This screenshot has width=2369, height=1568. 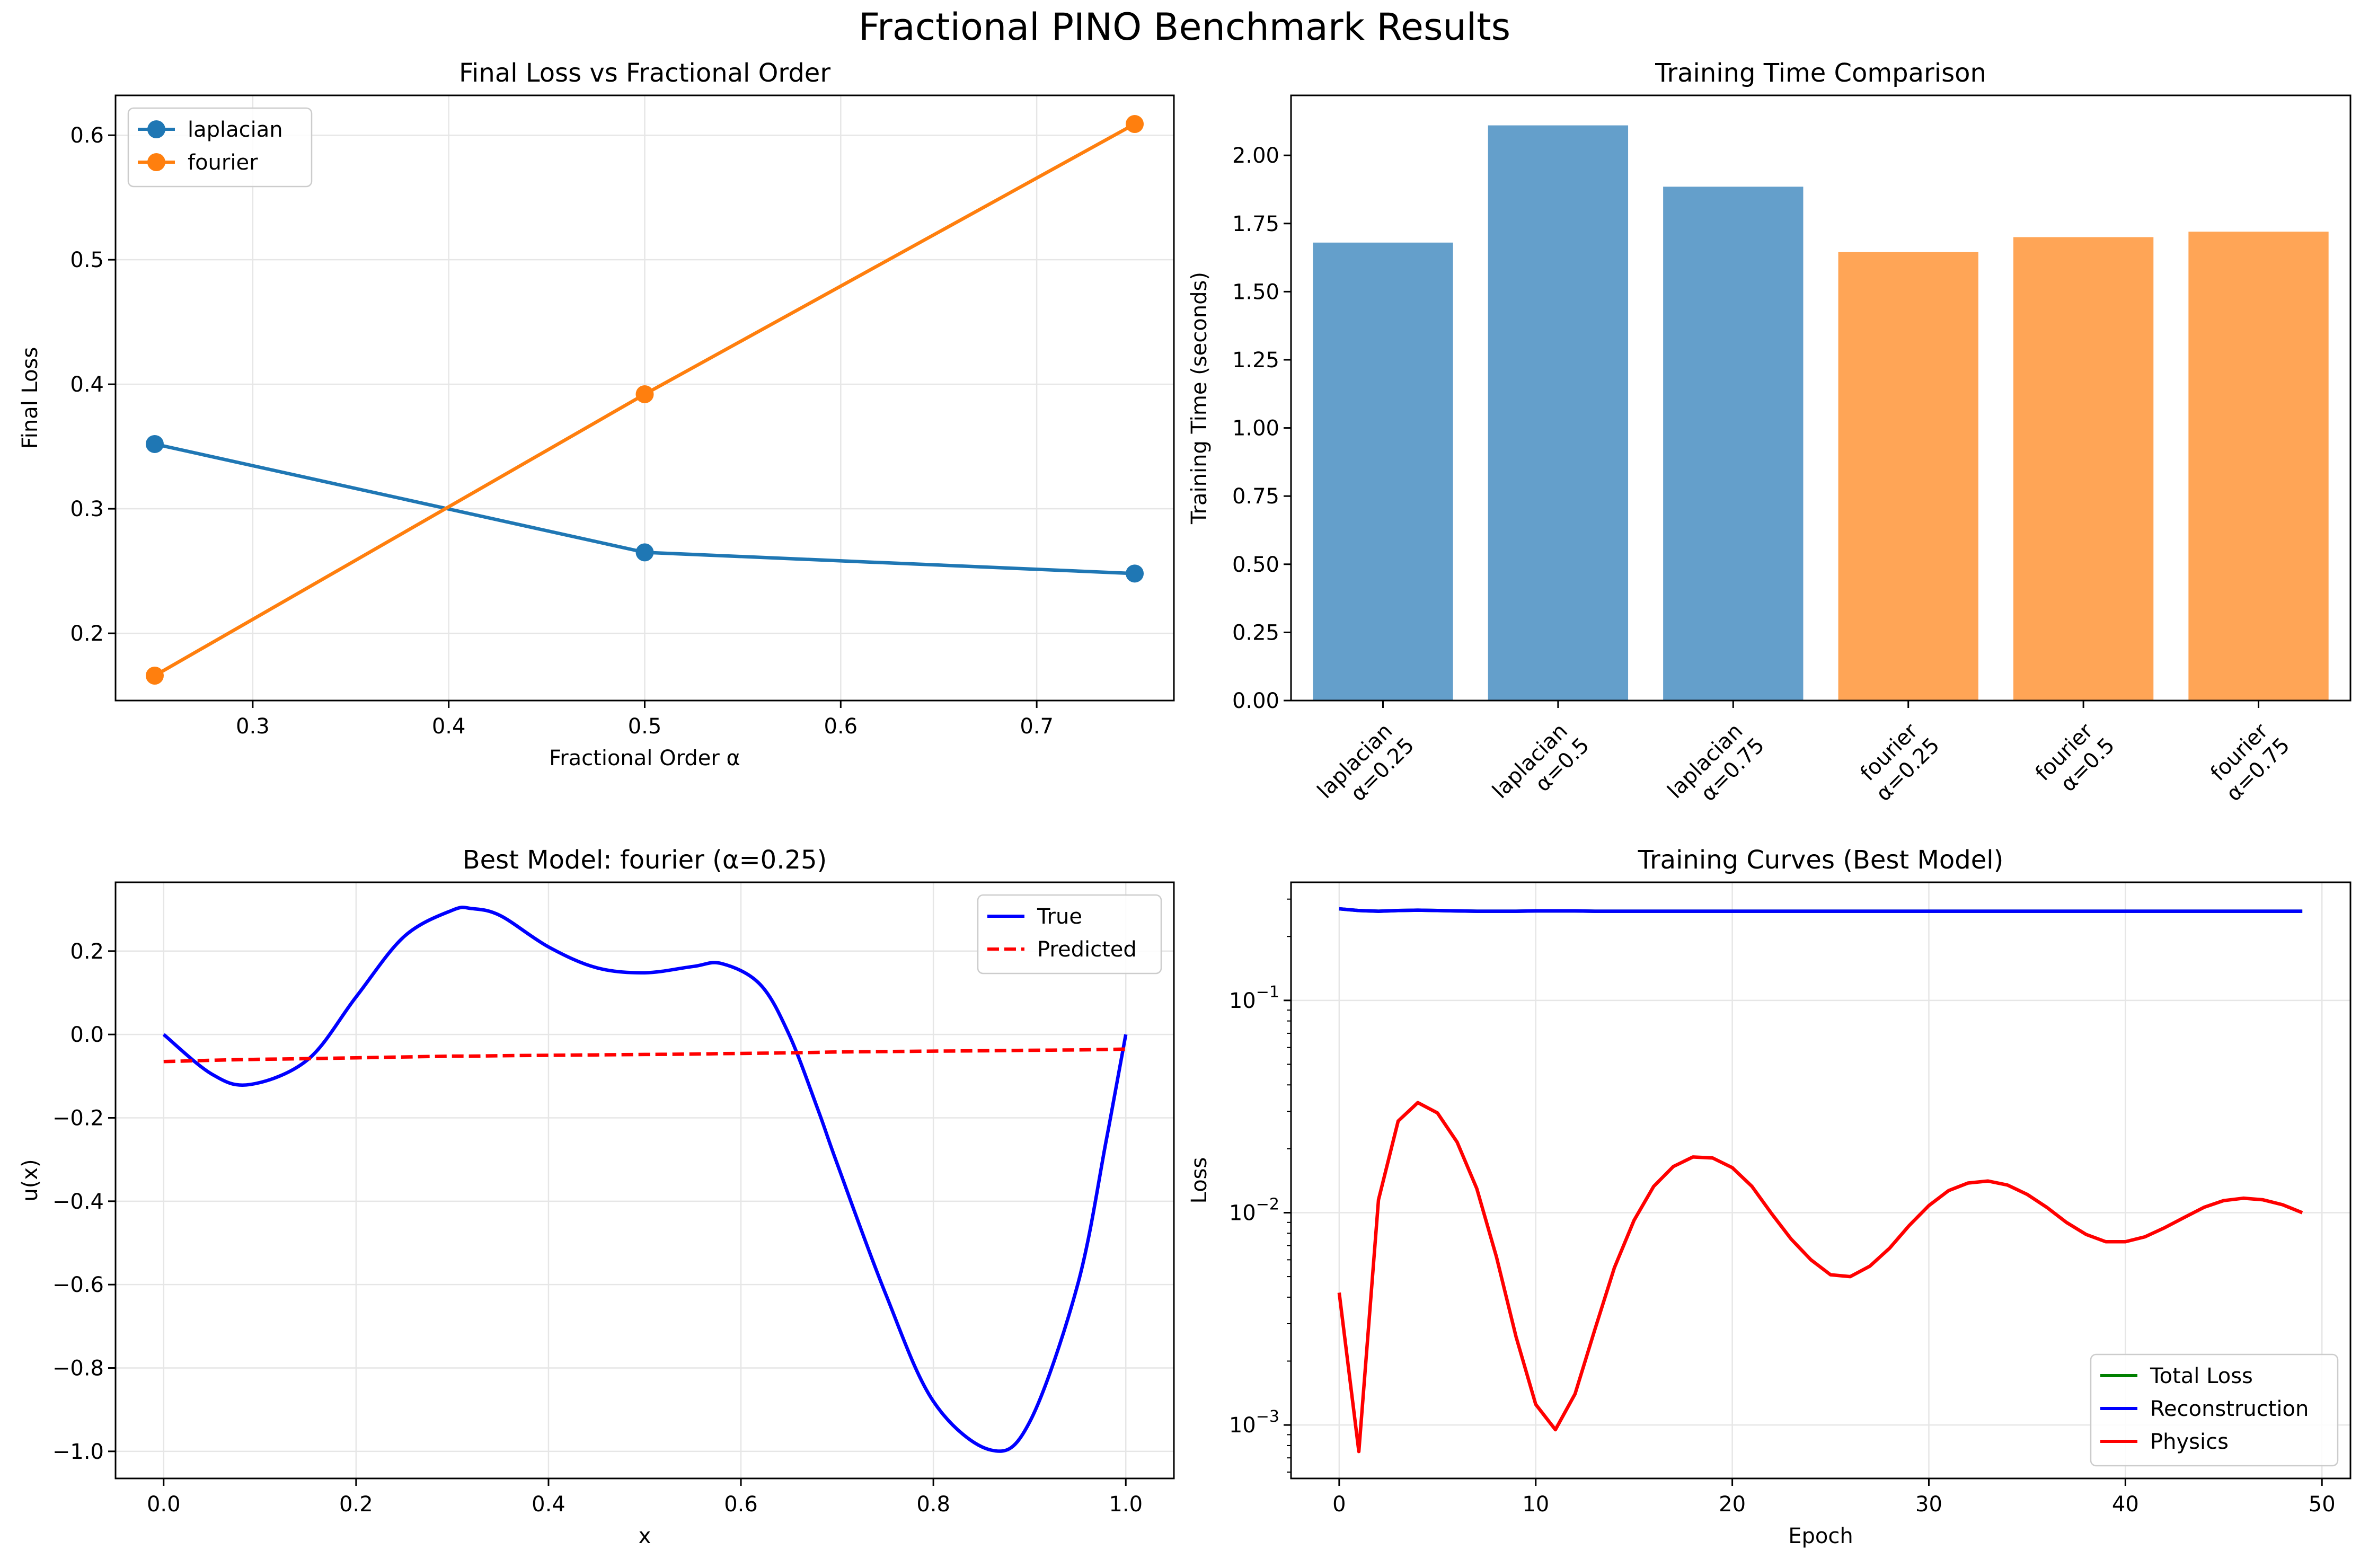 I want to click on series-line-physics, so click(x=1820, y=1277).